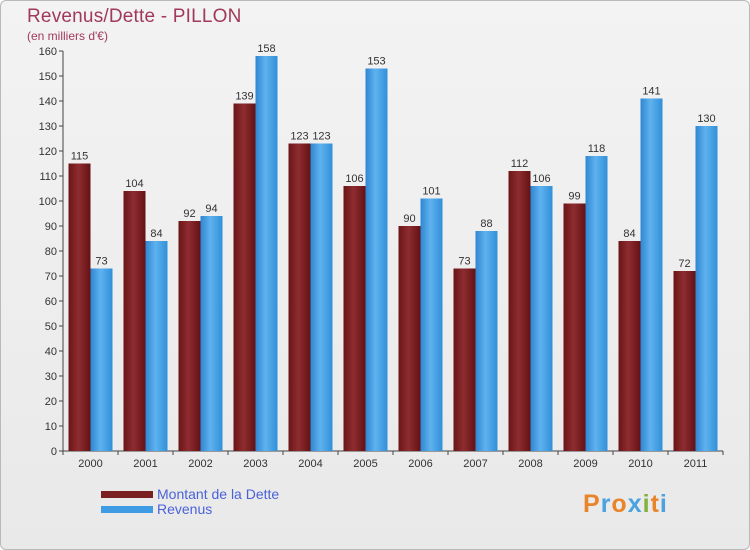 The width and height of the screenshot is (750, 550). What do you see at coordinates (619, 504) in the screenshot?
I see `logo-letter: o` at bounding box center [619, 504].